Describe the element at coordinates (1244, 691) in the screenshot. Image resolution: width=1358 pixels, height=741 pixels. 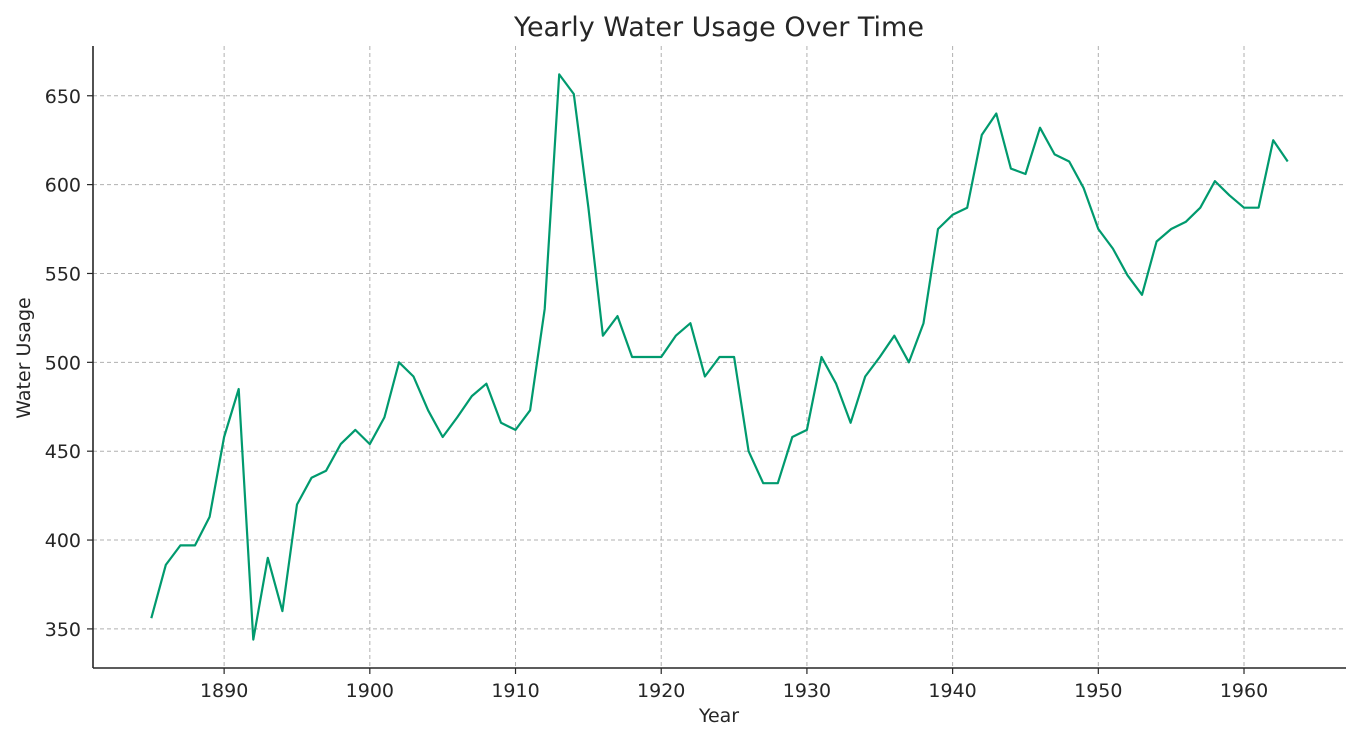
I see `x-tick-label: 1960` at that location.